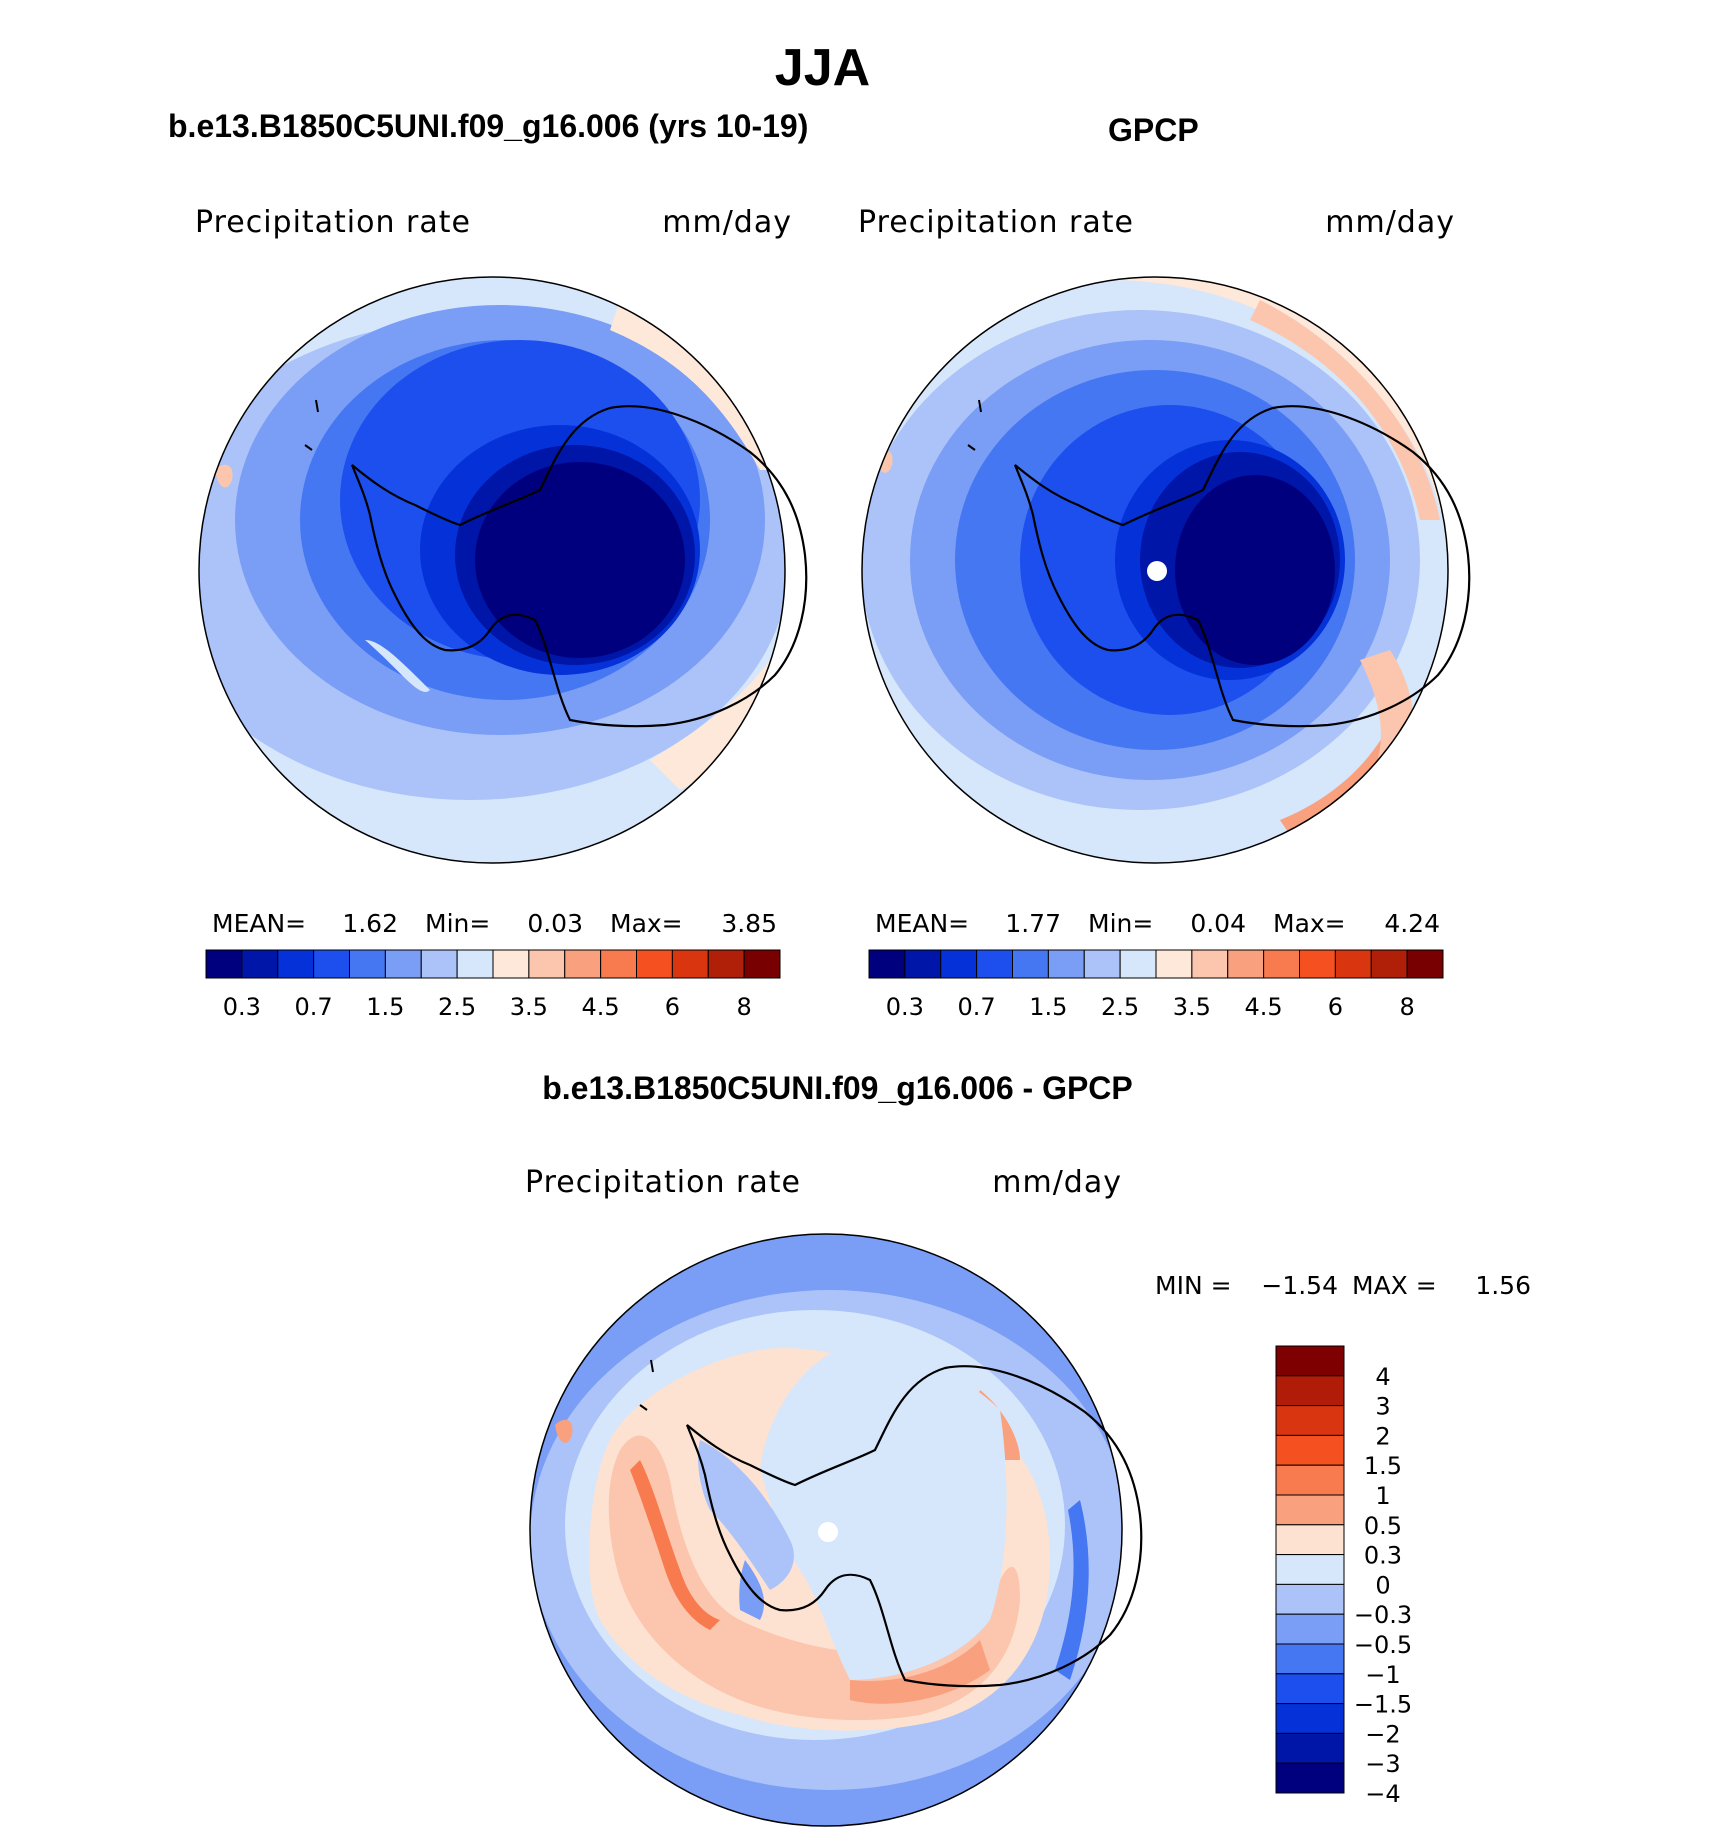  I want to click on diff-colorbar-label: 2, so click(1382, 1436).